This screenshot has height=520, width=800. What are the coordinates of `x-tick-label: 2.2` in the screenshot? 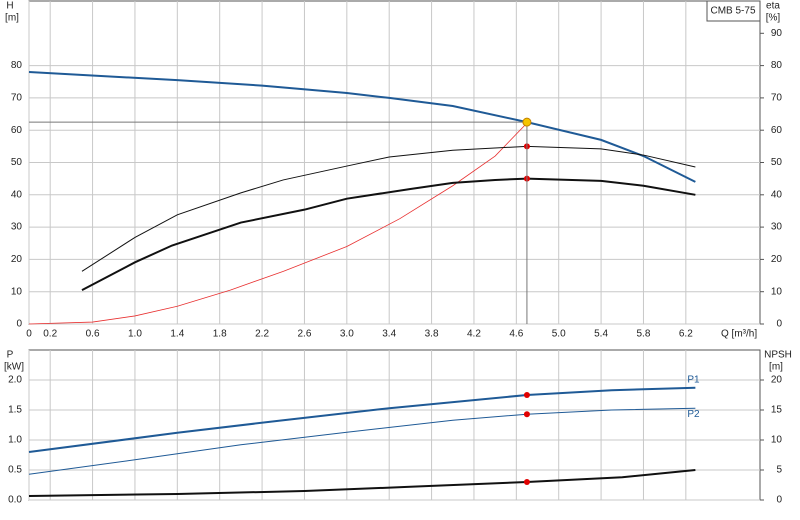 It's located at (262, 334).